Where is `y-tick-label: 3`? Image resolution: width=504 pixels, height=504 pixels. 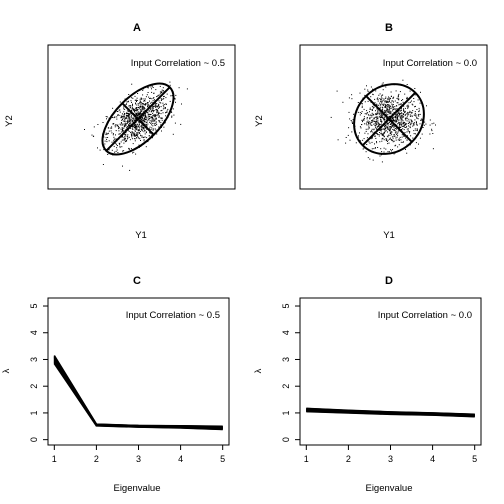 y-tick-label: 3 is located at coordinates (286, 359).